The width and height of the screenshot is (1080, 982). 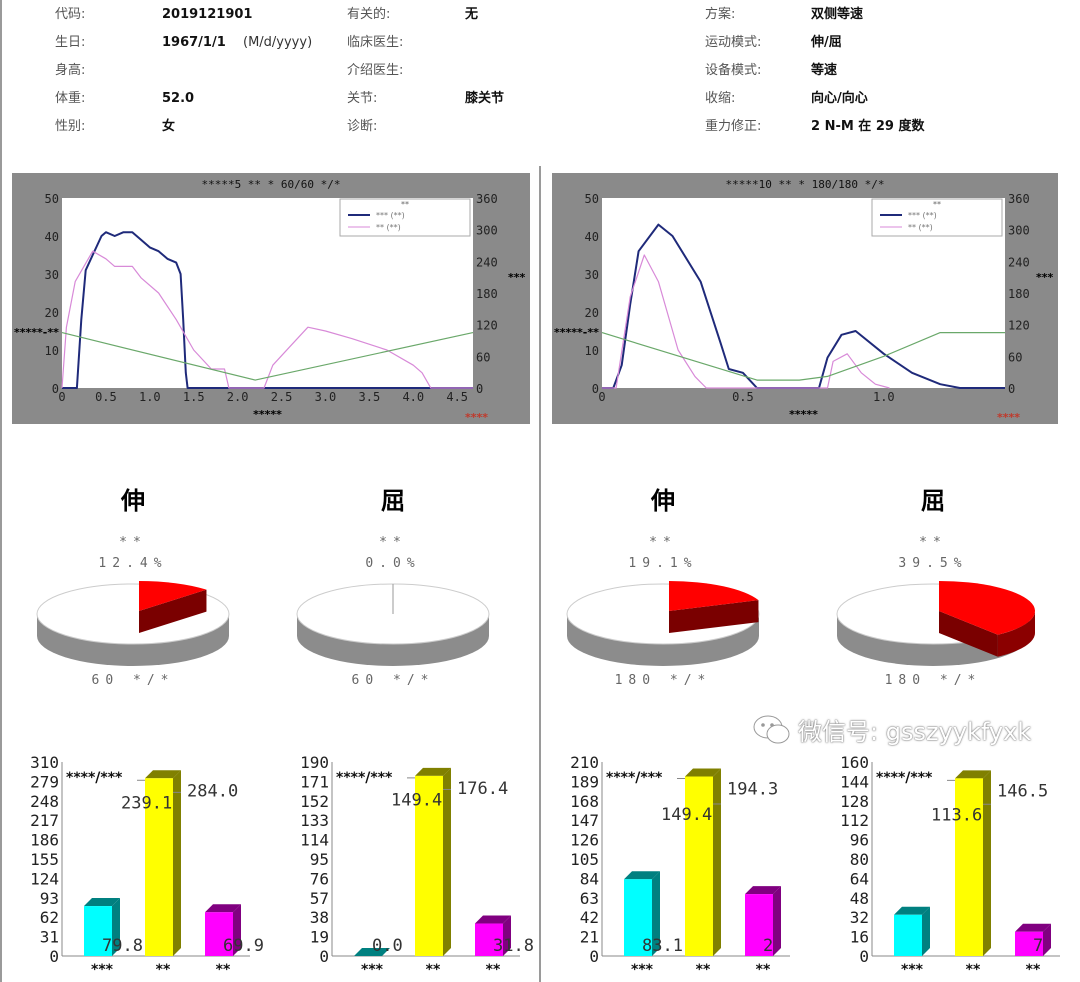 What do you see at coordinates (584, 840) in the screenshot?
I see `y-tick-label: 126` at bounding box center [584, 840].